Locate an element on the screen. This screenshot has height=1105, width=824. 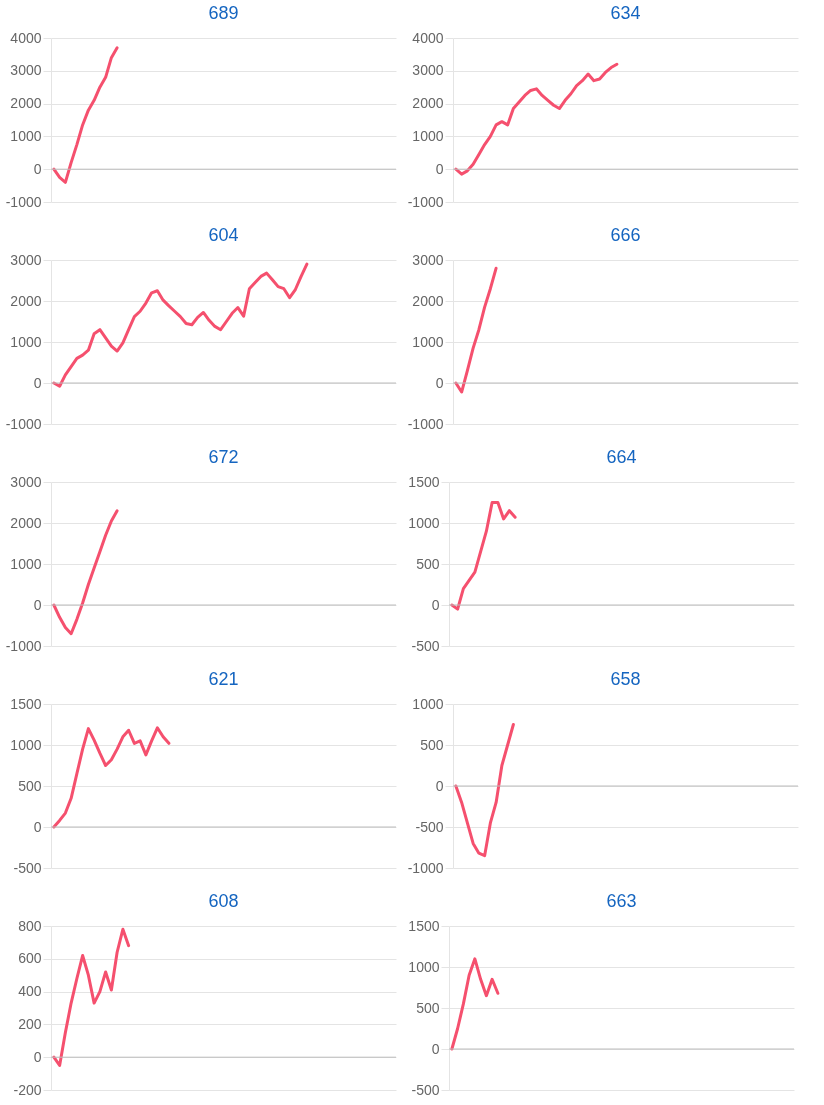
y-tick-label: 600 is located at coordinates (30, 958).